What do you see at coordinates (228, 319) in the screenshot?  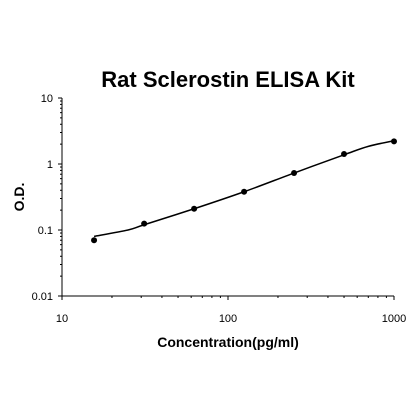 I see `x-tick-label: 100` at bounding box center [228, 319].